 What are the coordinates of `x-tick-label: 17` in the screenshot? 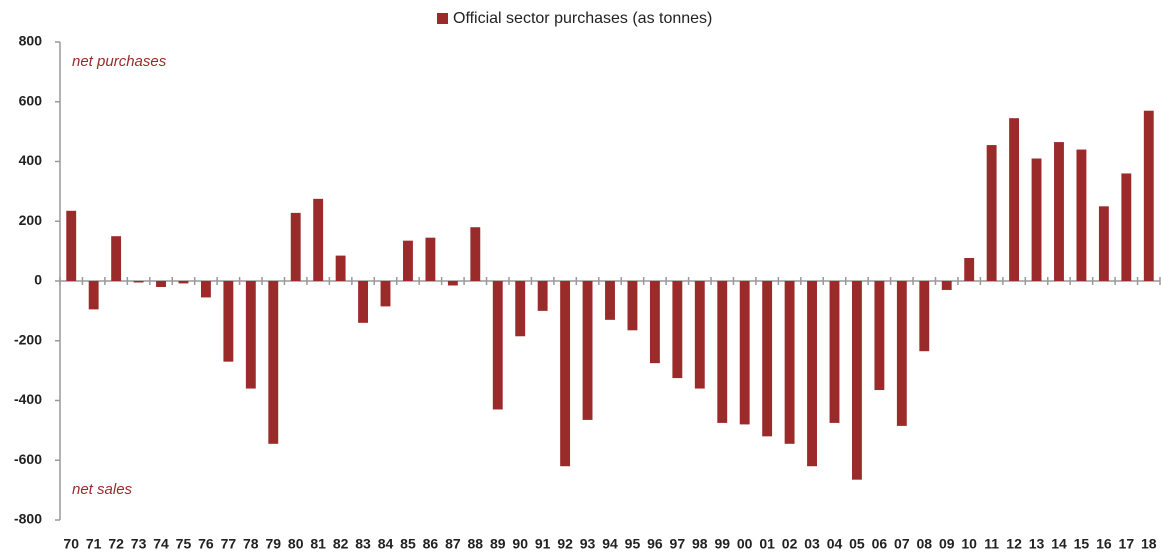 It's located at (1127, 544).